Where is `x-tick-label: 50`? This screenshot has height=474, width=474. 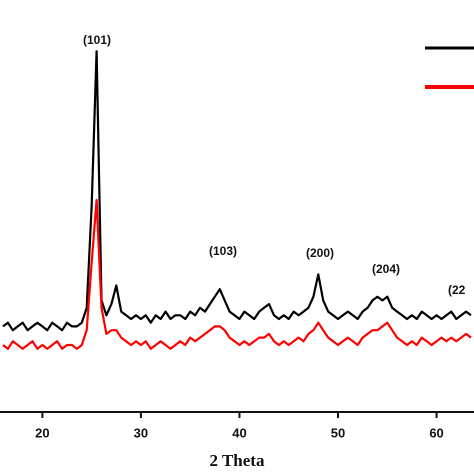
x-tick-label: 50 is located at coordinates (338, 432).